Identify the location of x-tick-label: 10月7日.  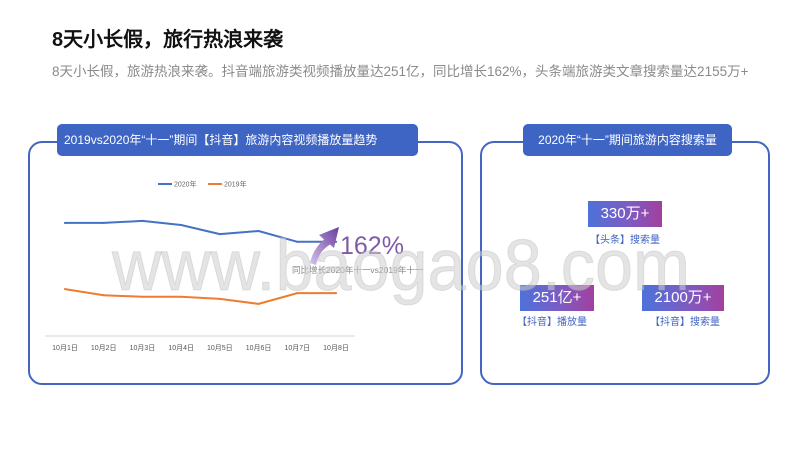
(297, 348).